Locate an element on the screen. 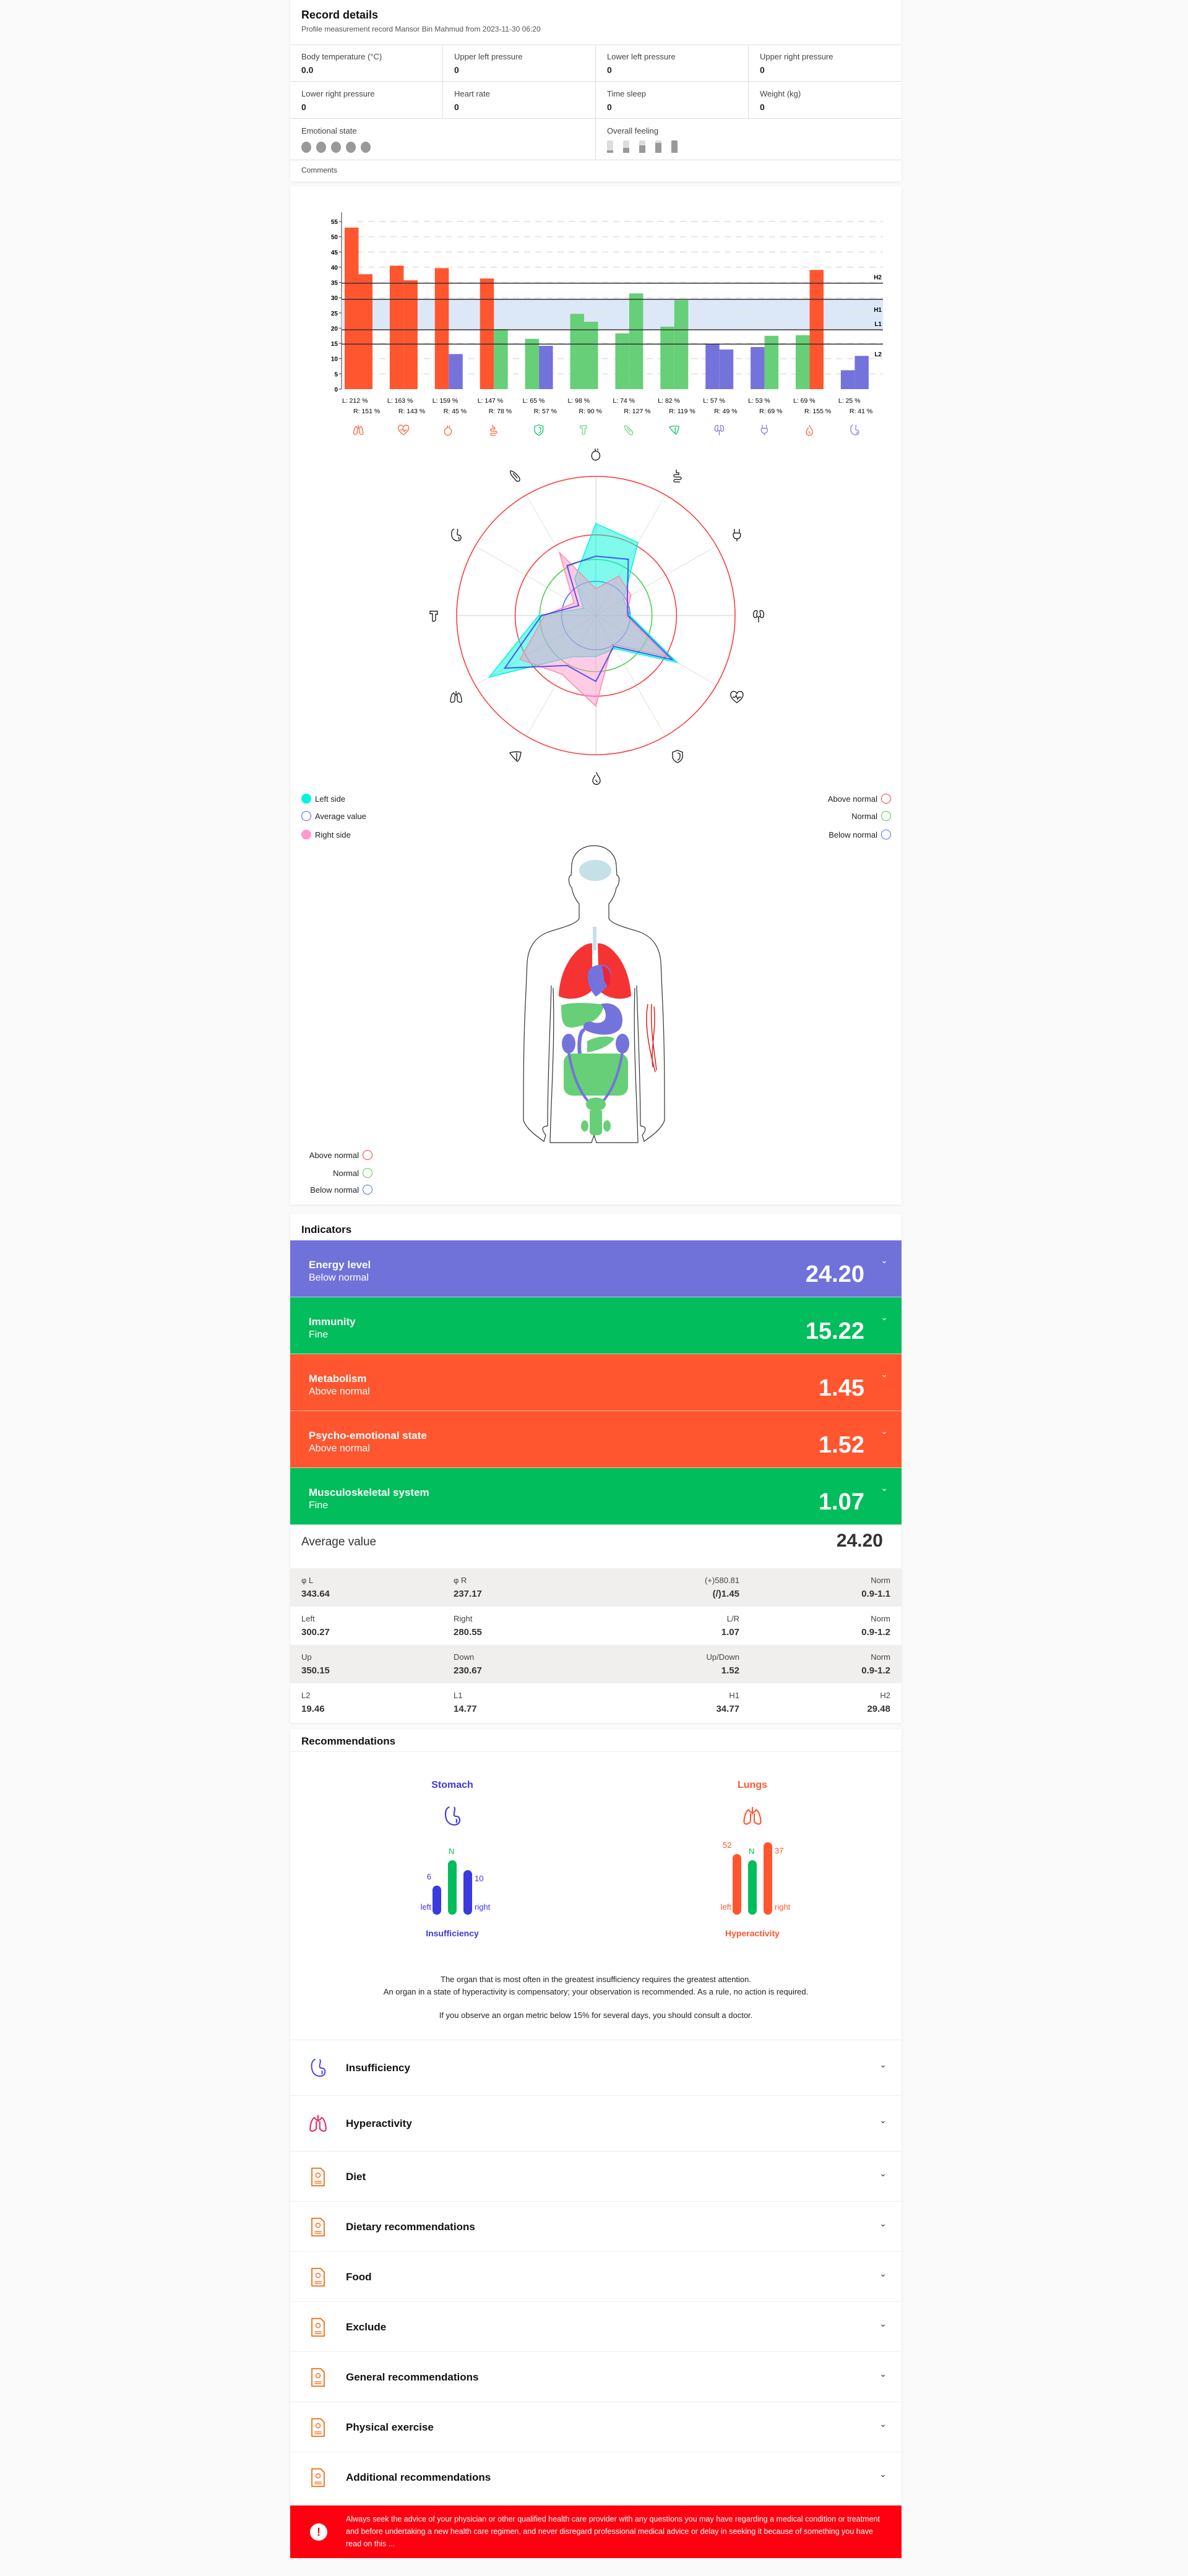  indicator-row: Immunity Fine 15.22 ⌄ is located at coordinates (596, 1325).